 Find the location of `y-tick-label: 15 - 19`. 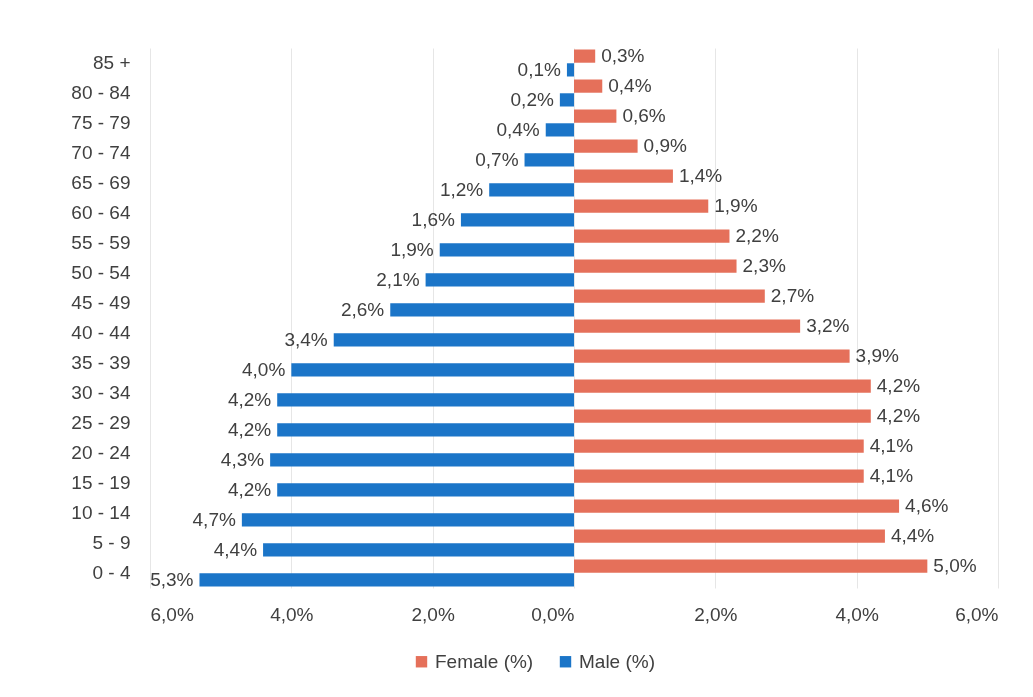

y-tick-label: 15 - 19 is located at coordinates (101, 482).